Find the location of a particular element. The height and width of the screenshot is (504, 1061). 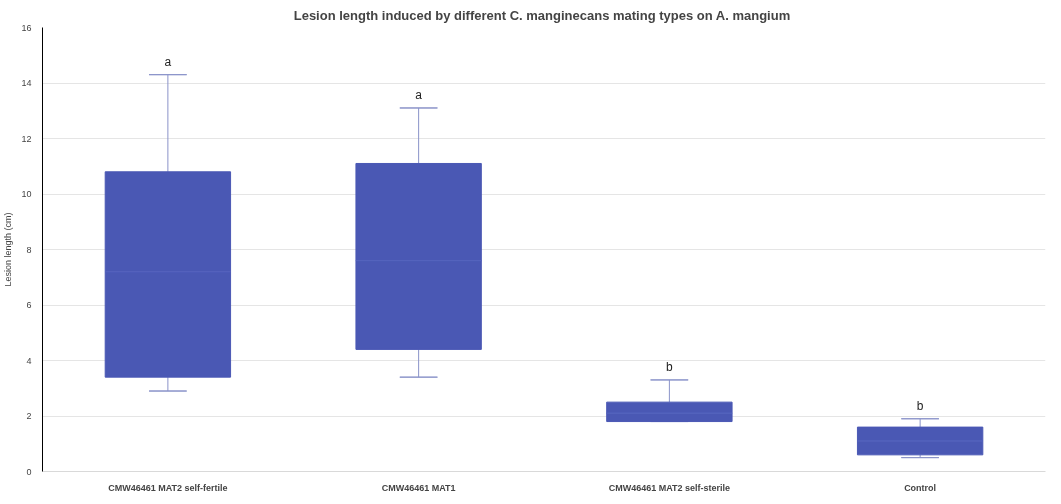

y-tick-label: 0 is located at coordinates (29, 471).